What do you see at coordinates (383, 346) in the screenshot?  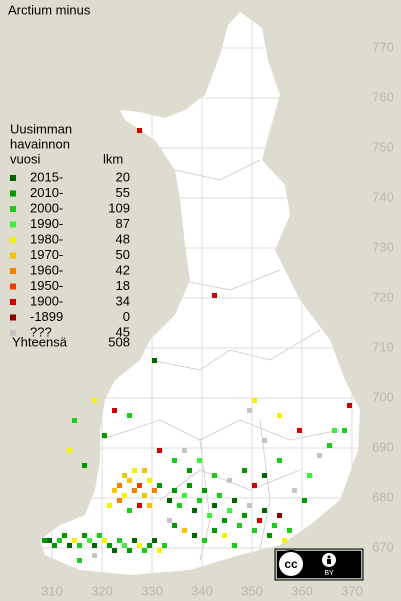 I see `y-tick-label: 710` at bounding box center [383, 346].